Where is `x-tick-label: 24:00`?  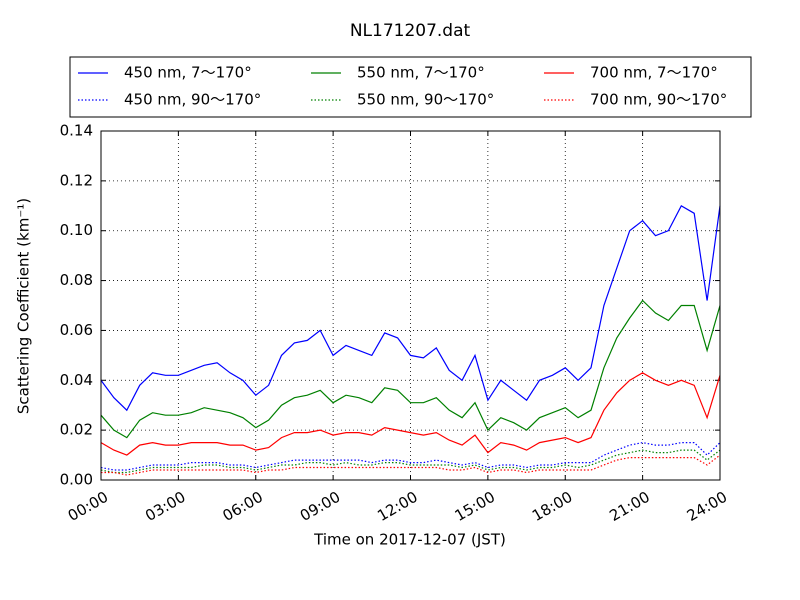
x-tick-label: 24:00 is located at coordinates (707, 506).